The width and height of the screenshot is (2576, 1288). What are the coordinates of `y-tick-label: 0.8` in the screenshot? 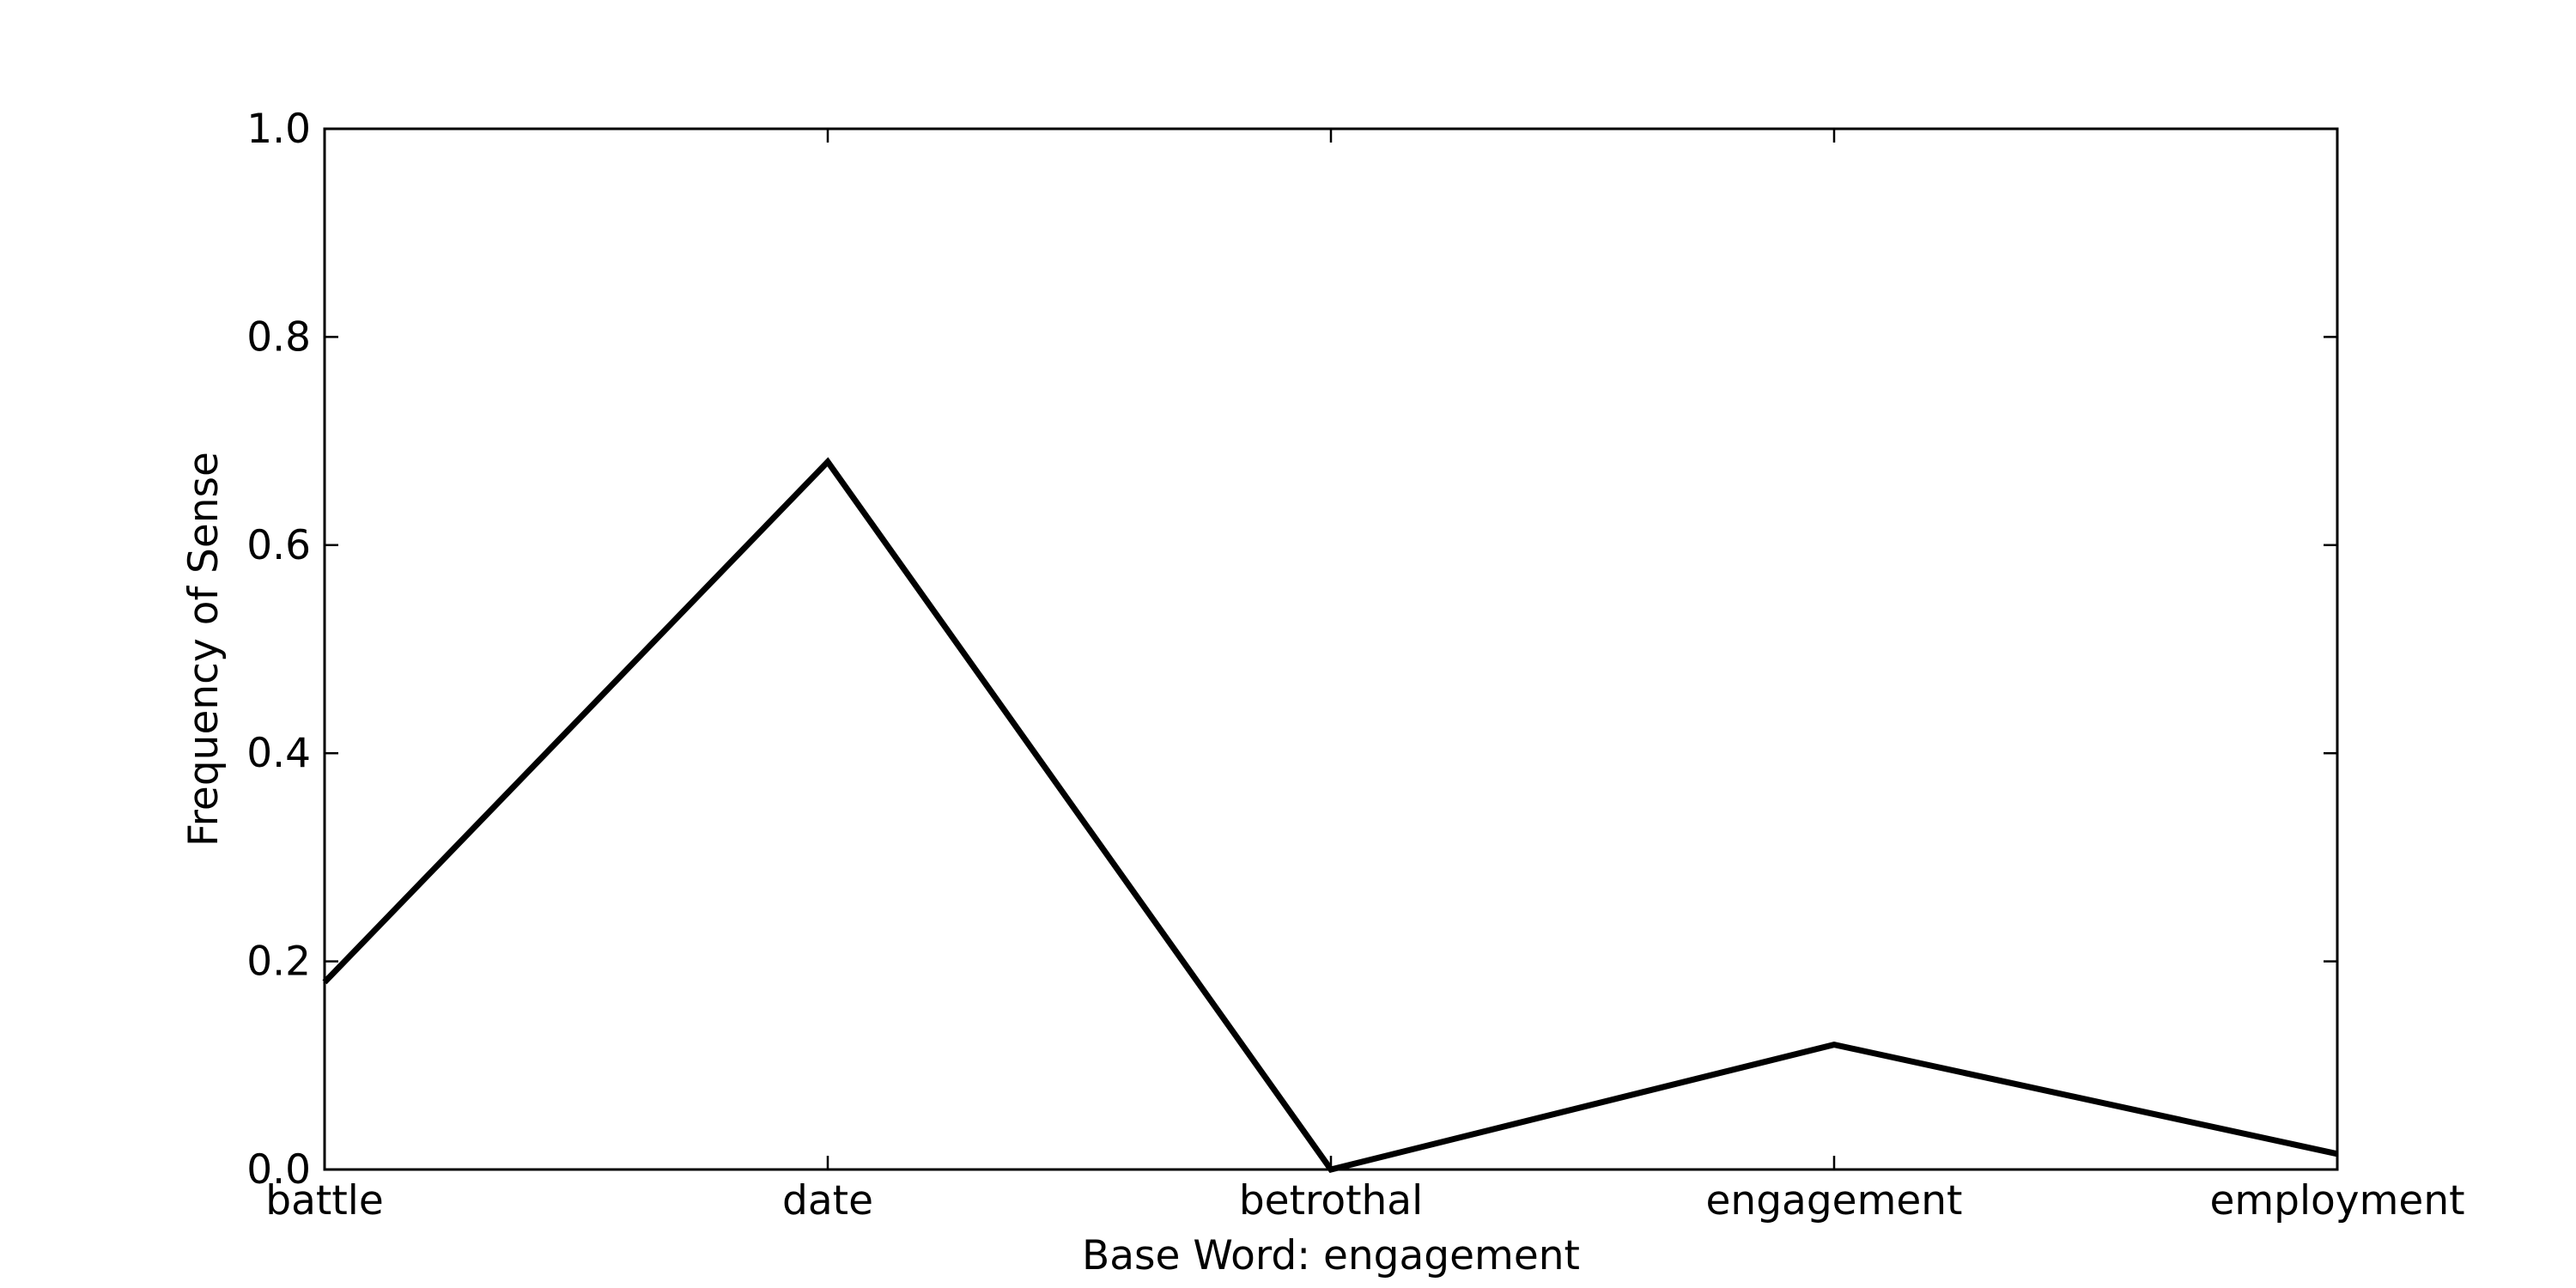 It's located at (279, 337).